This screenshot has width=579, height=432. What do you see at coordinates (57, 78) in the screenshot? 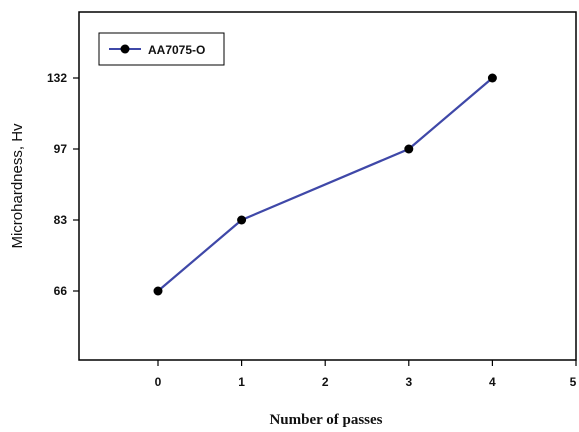
I see `y-tick-label: 132` at bounding box center [57, 78].